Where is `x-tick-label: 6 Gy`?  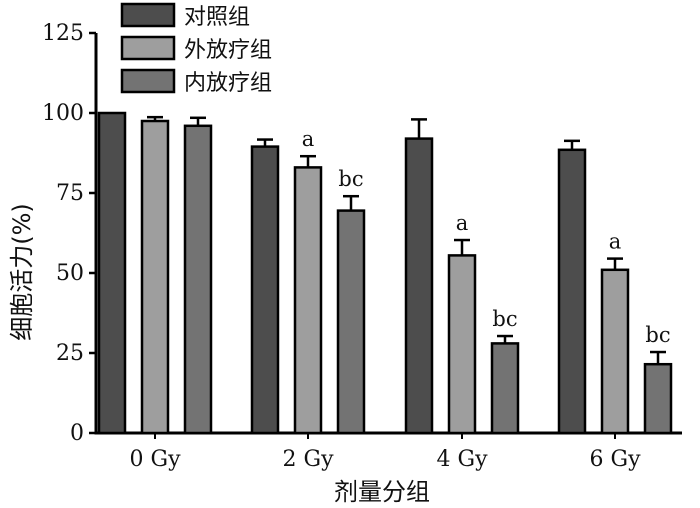 x-tick-label: 6 Gy is located at coordinates (616, 459).